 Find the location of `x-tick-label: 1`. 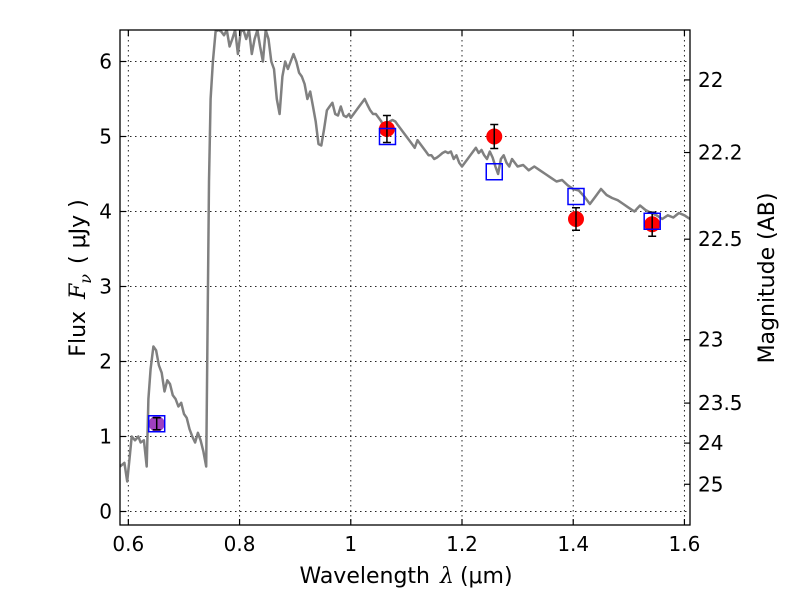

x-tick-label: 1 is located at coordinates (350, 544).